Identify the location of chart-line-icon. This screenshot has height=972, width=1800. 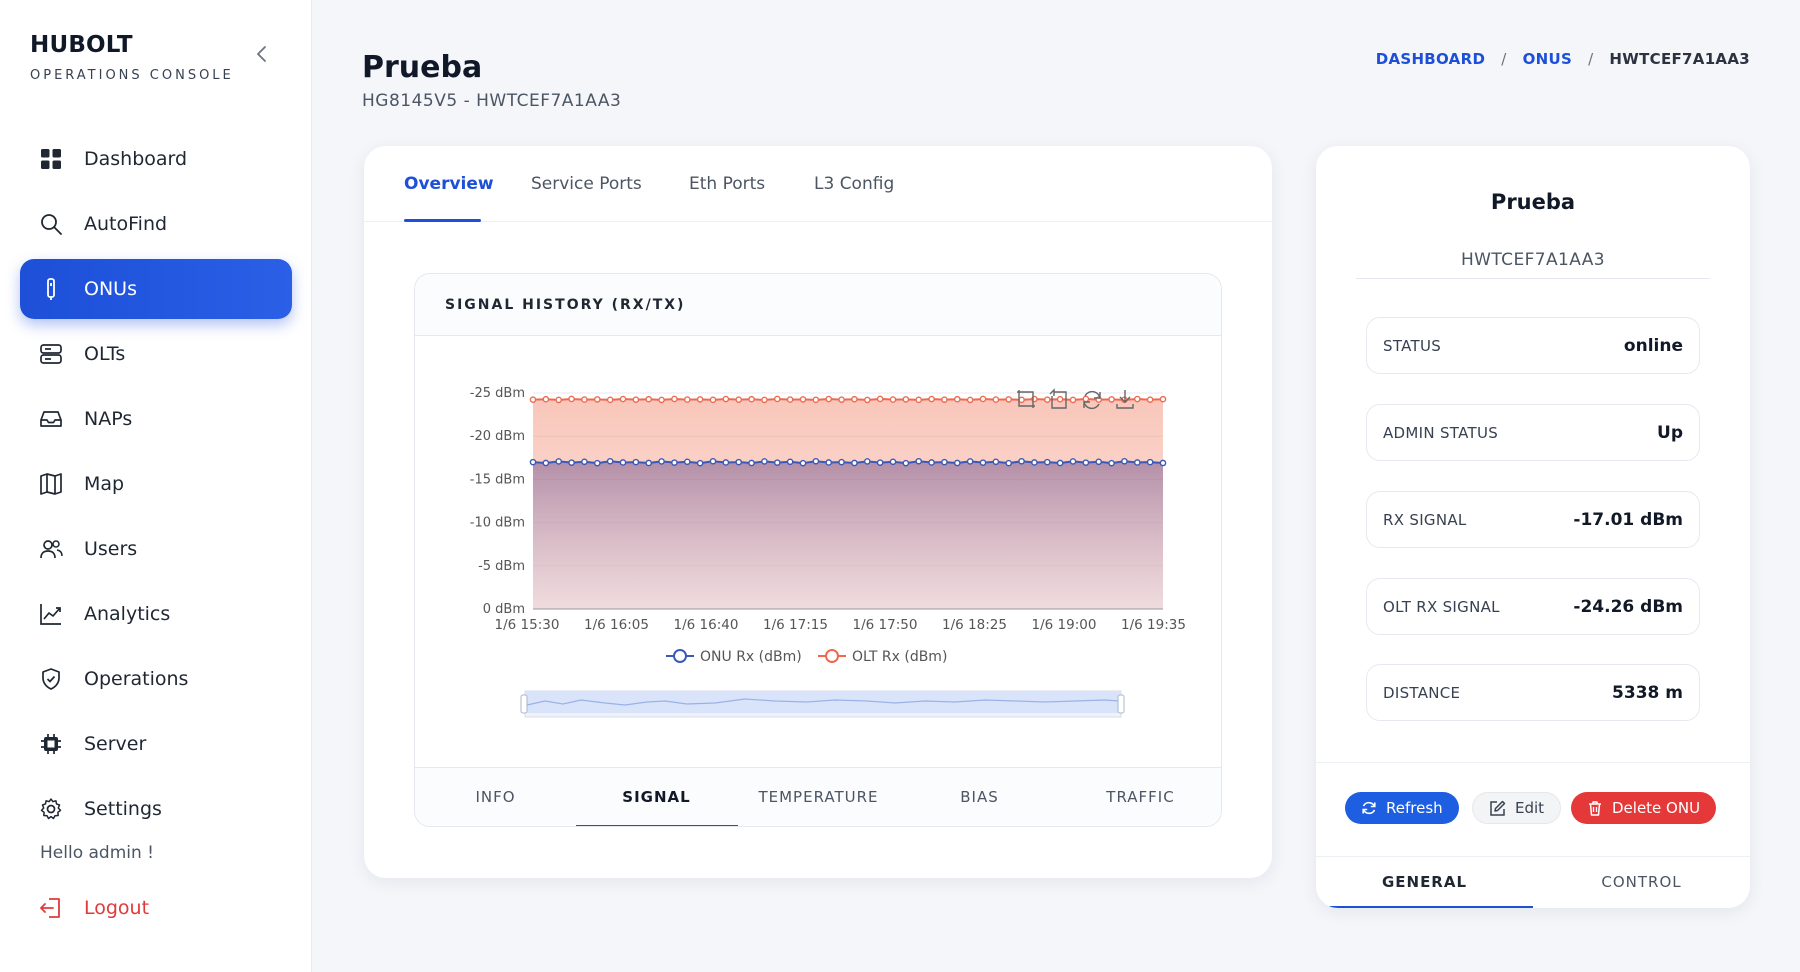
(51, 614).